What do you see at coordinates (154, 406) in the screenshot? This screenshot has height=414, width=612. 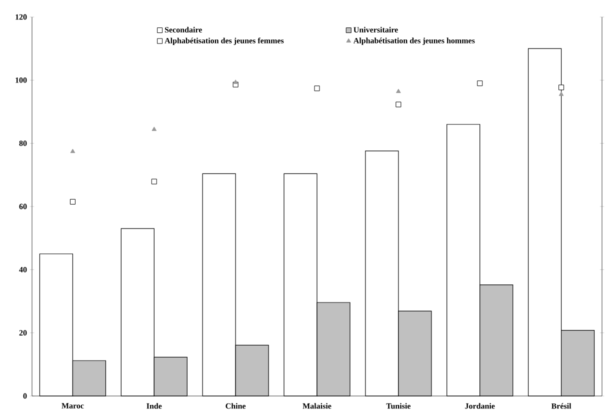 I see `x-tick-label: Inde` at bounding box center [154, 406].